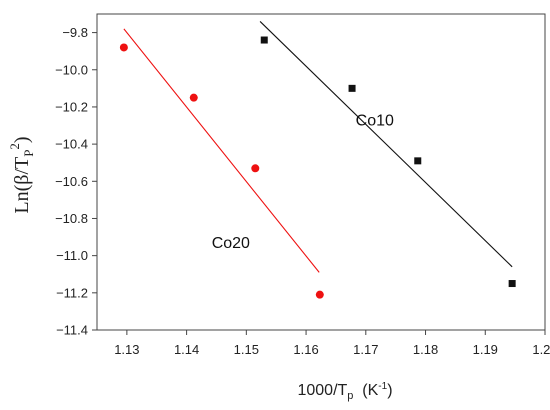  I want to click on y-axis-title: Ln(β/TP2), so click(21, 174).